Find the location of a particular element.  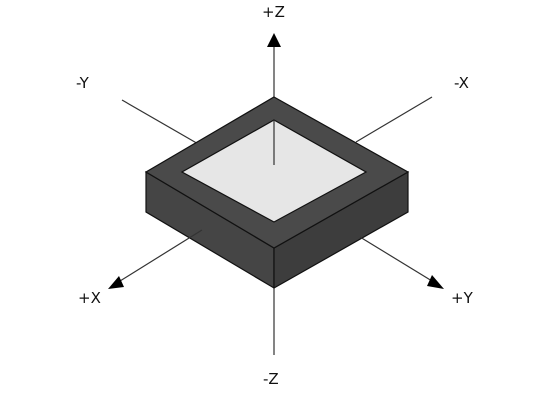

neg-y-axis-line is located at coordinates (161, 122).